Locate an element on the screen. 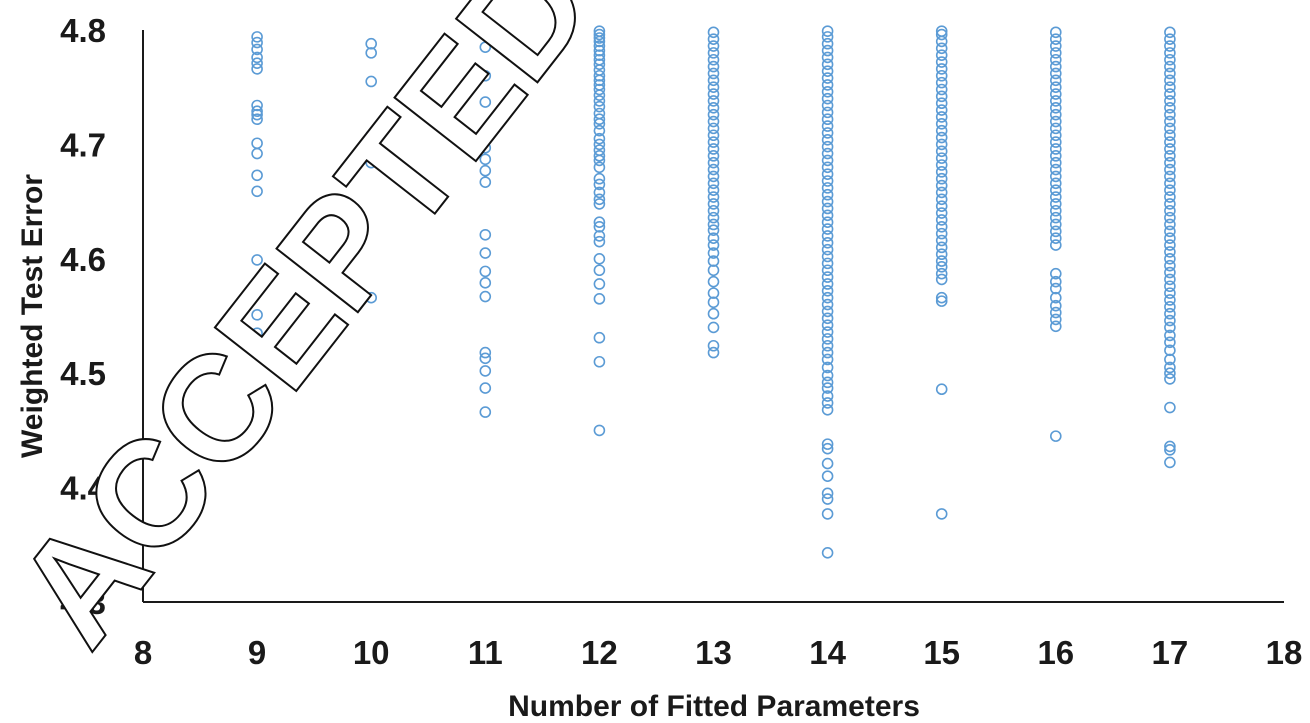 The width and height of the screenshot is (1310, 723). x-tick-label: 11 is located at coordinates (485, 652).